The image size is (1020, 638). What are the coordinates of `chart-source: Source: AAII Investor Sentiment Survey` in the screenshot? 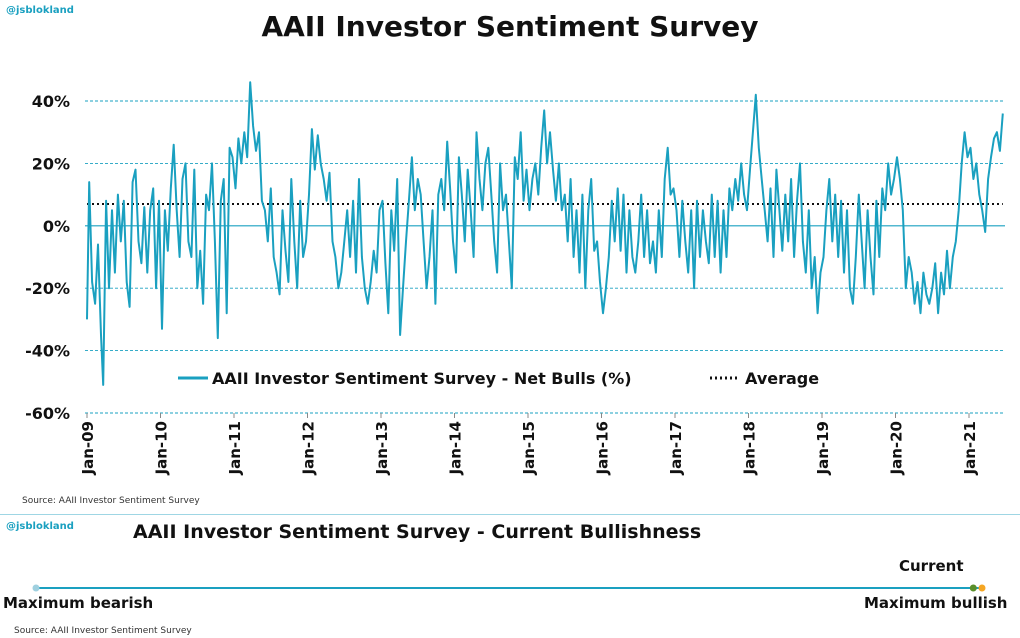 It's located at (111, 501).